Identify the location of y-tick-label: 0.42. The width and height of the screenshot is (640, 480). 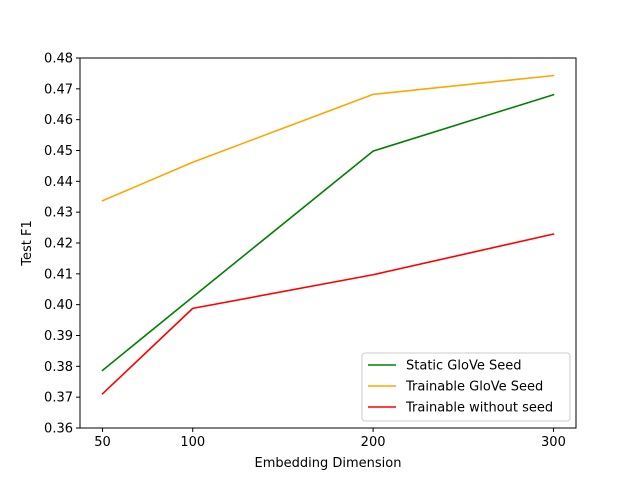
(58, 244).